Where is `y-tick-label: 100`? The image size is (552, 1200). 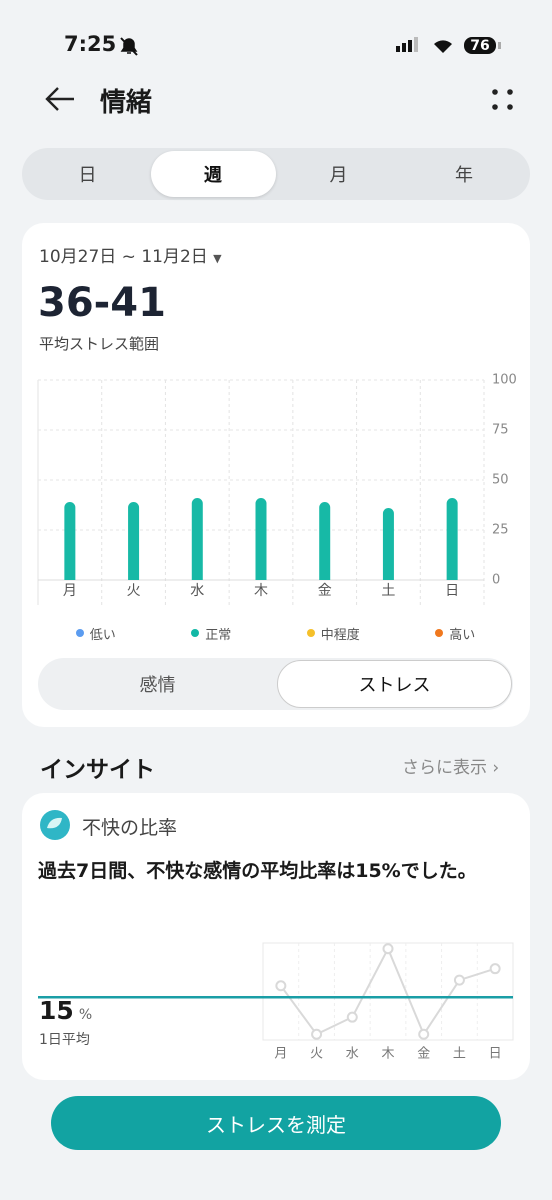
y-tick-label: 100 is located at coordinates (504, 380).